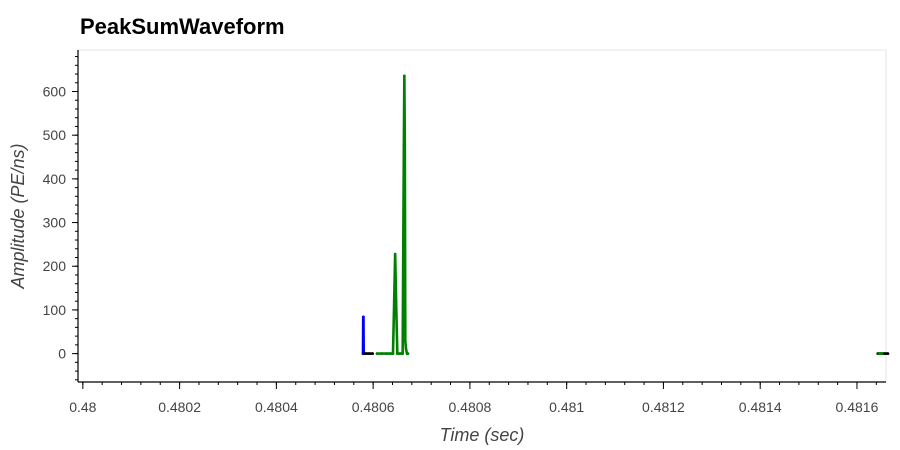 The image size is (900, 450). What do you see at coordinates (18, 216) in the screenshot?
I see `y-axis-title: Amplitude (PE/ns)` at bounding box center [18, 216].